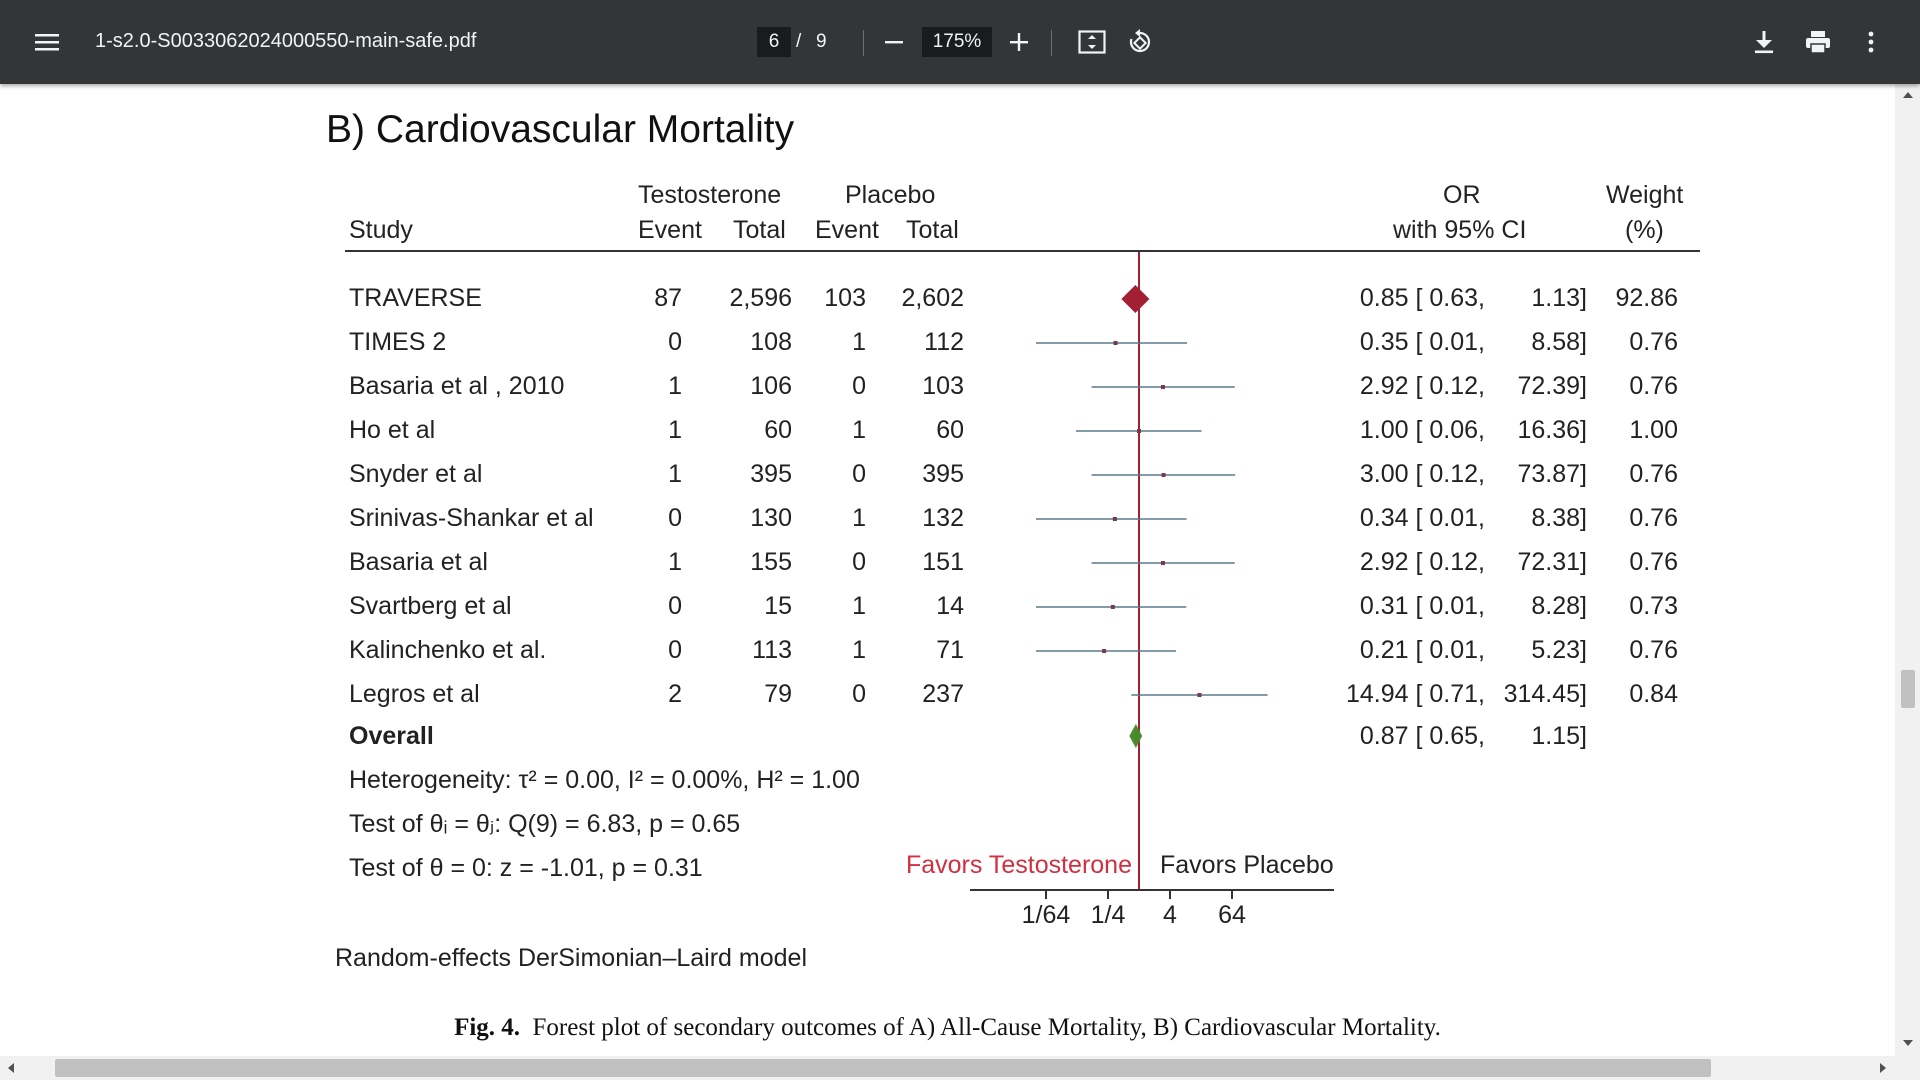  Describe the element at coordinates (381, 230) in the screenshot. I see `header-study: Study` at that location.